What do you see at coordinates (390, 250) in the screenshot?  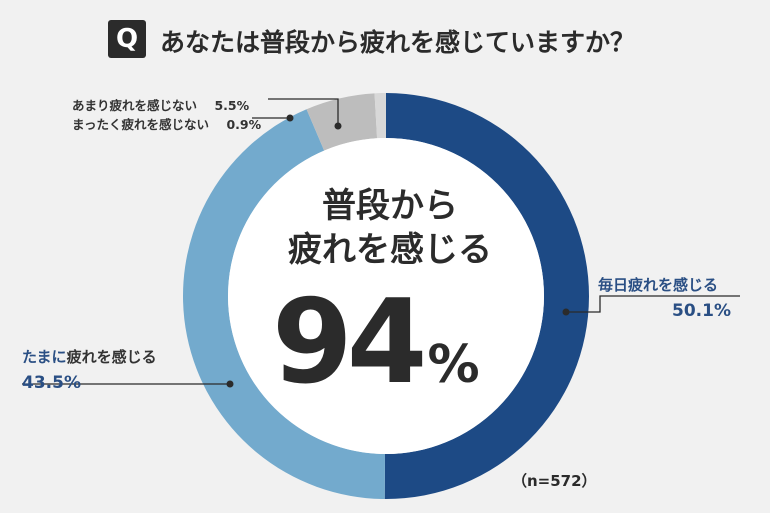 I see `center-line2: 疲れを感じる` at bounding box center [390, 250].